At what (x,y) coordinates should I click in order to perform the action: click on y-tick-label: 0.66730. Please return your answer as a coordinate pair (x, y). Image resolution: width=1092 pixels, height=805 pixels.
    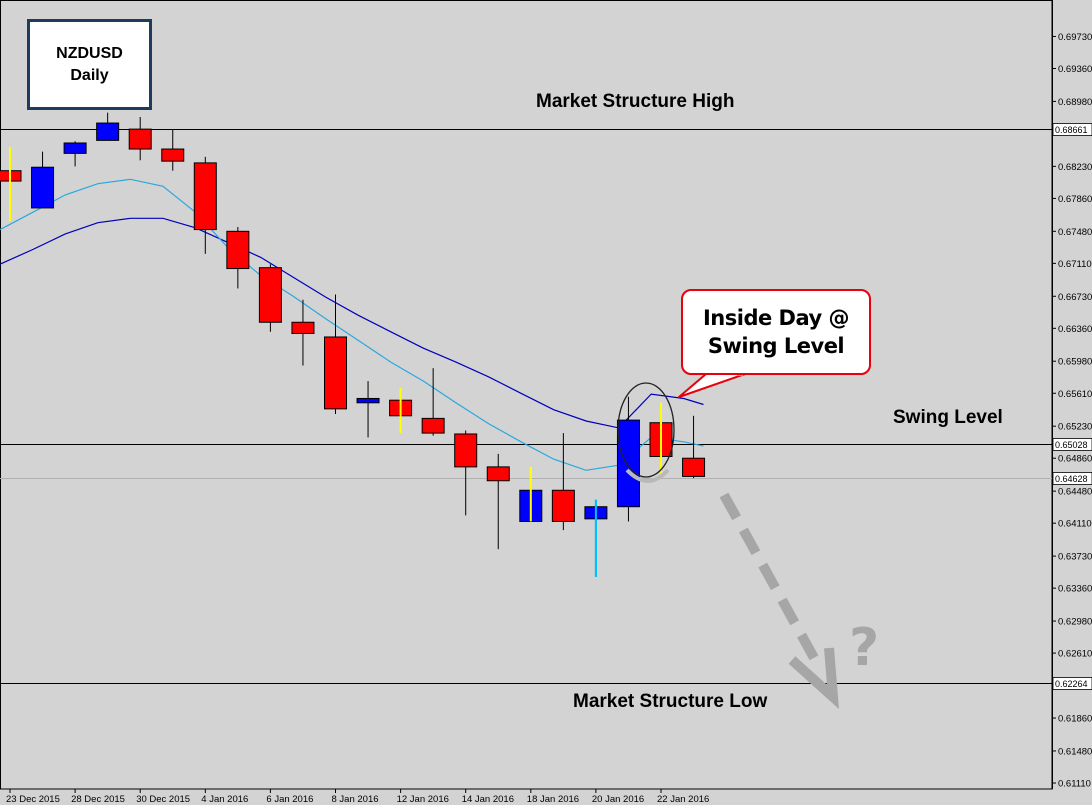
    Looking at the image, I should click on (1075, 297).